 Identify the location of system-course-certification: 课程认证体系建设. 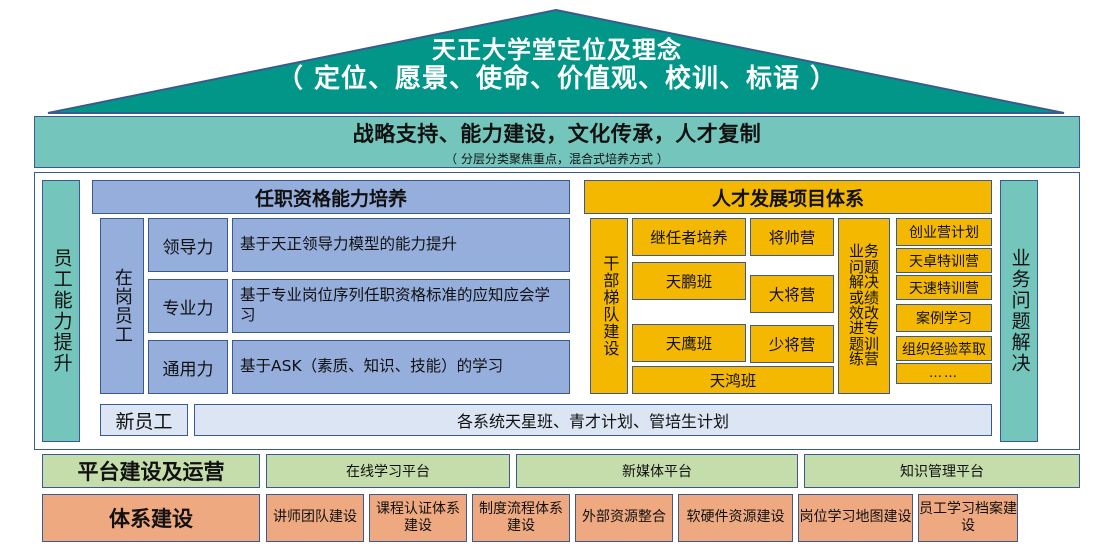
(418, 518).